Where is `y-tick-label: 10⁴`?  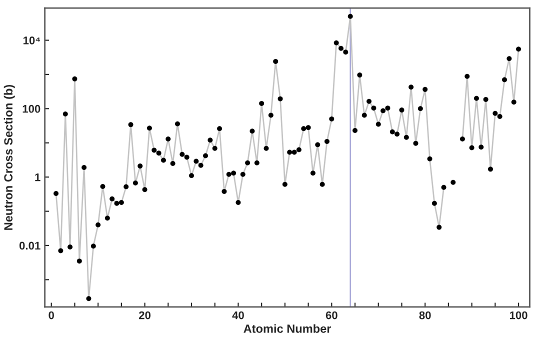 y-tick-label: 10⁴ is located at coordinates (32, 40).